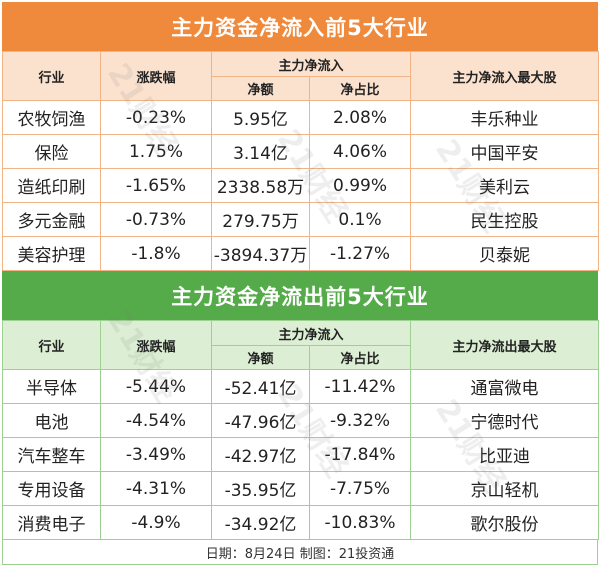 The width and height of the screenshot is (600, 571). Describe the element at coordinates (51, 219) in the screenshot. I see `industry-cell: 多元金融` at that location.